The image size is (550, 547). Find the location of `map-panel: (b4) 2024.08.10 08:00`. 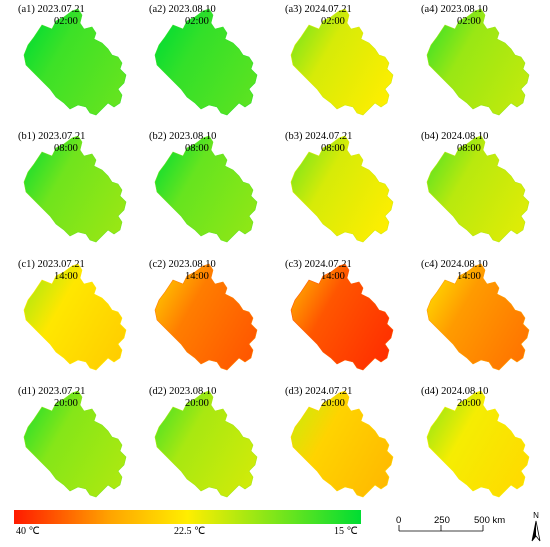

map-panel: (b4) 2024.08.10 08:00 is located at coordinates (479, 189).